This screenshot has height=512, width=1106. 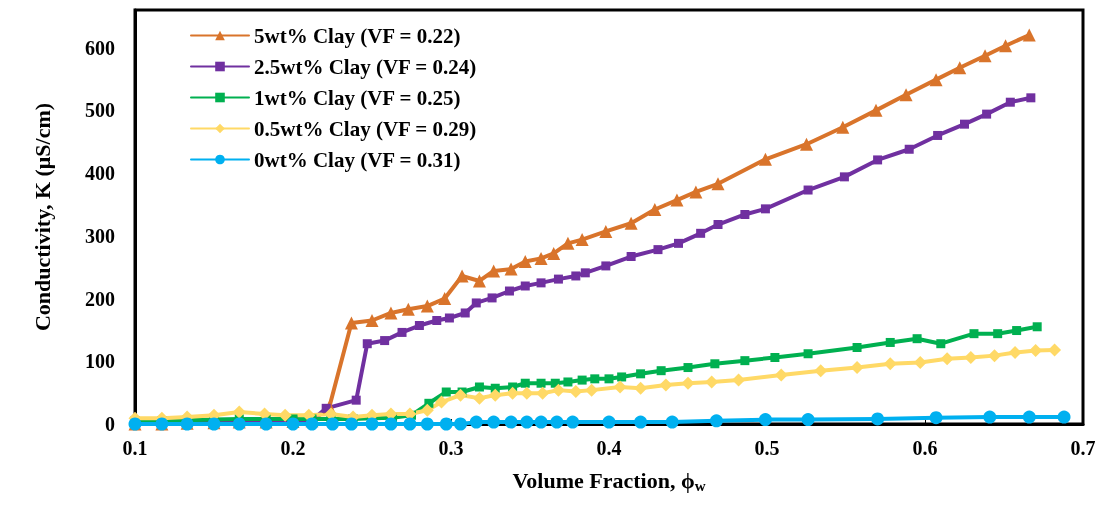 What do you see at coordinates (135, 448) in the screenshot?
I see `x-tick-label: 0.1` at bounding box center [135, 448].